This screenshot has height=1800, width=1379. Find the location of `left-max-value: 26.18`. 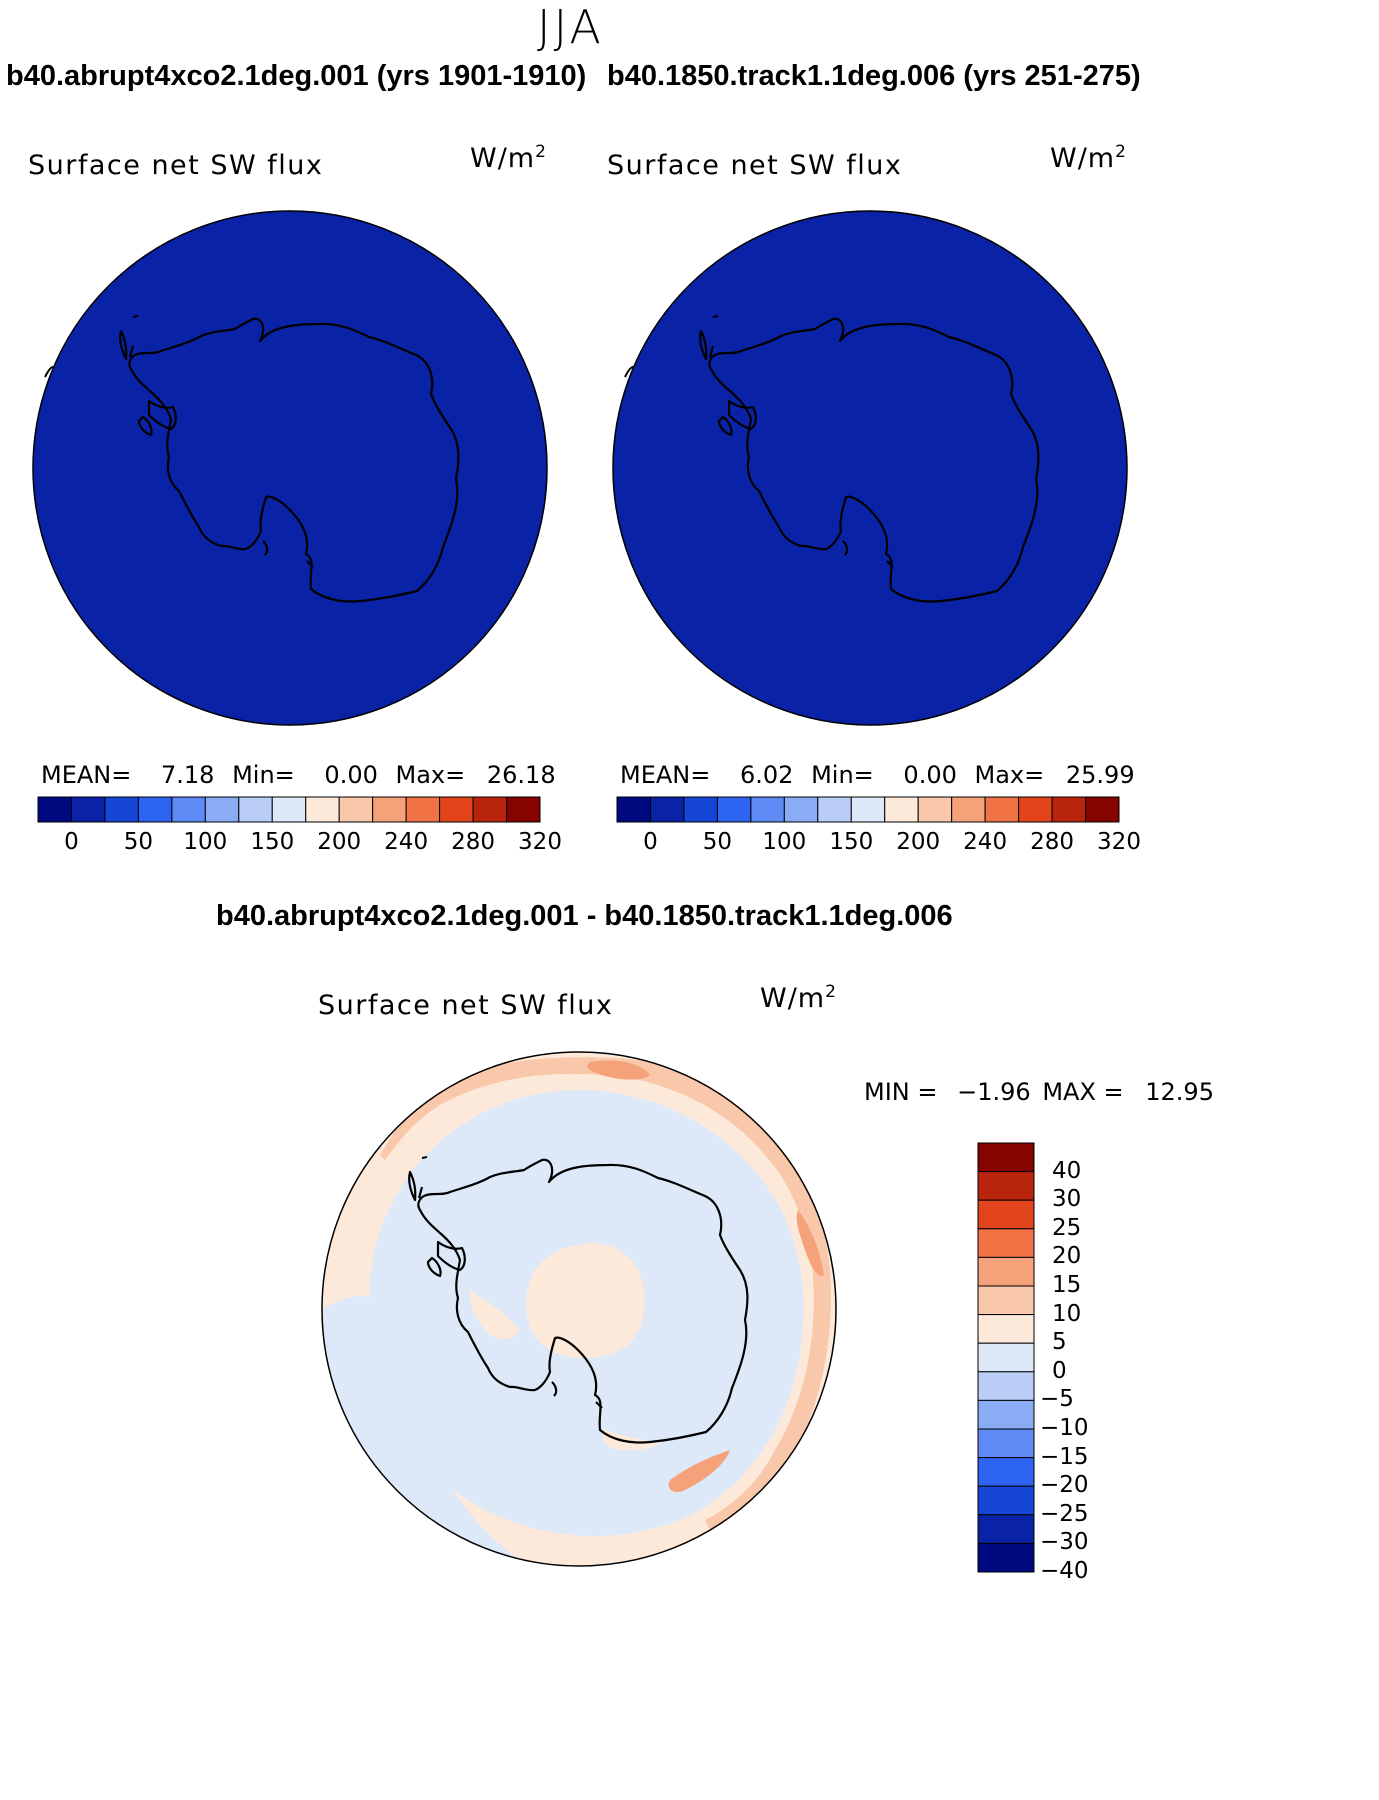

left-max-value: 26.18 is located at coordinates (521, 775).